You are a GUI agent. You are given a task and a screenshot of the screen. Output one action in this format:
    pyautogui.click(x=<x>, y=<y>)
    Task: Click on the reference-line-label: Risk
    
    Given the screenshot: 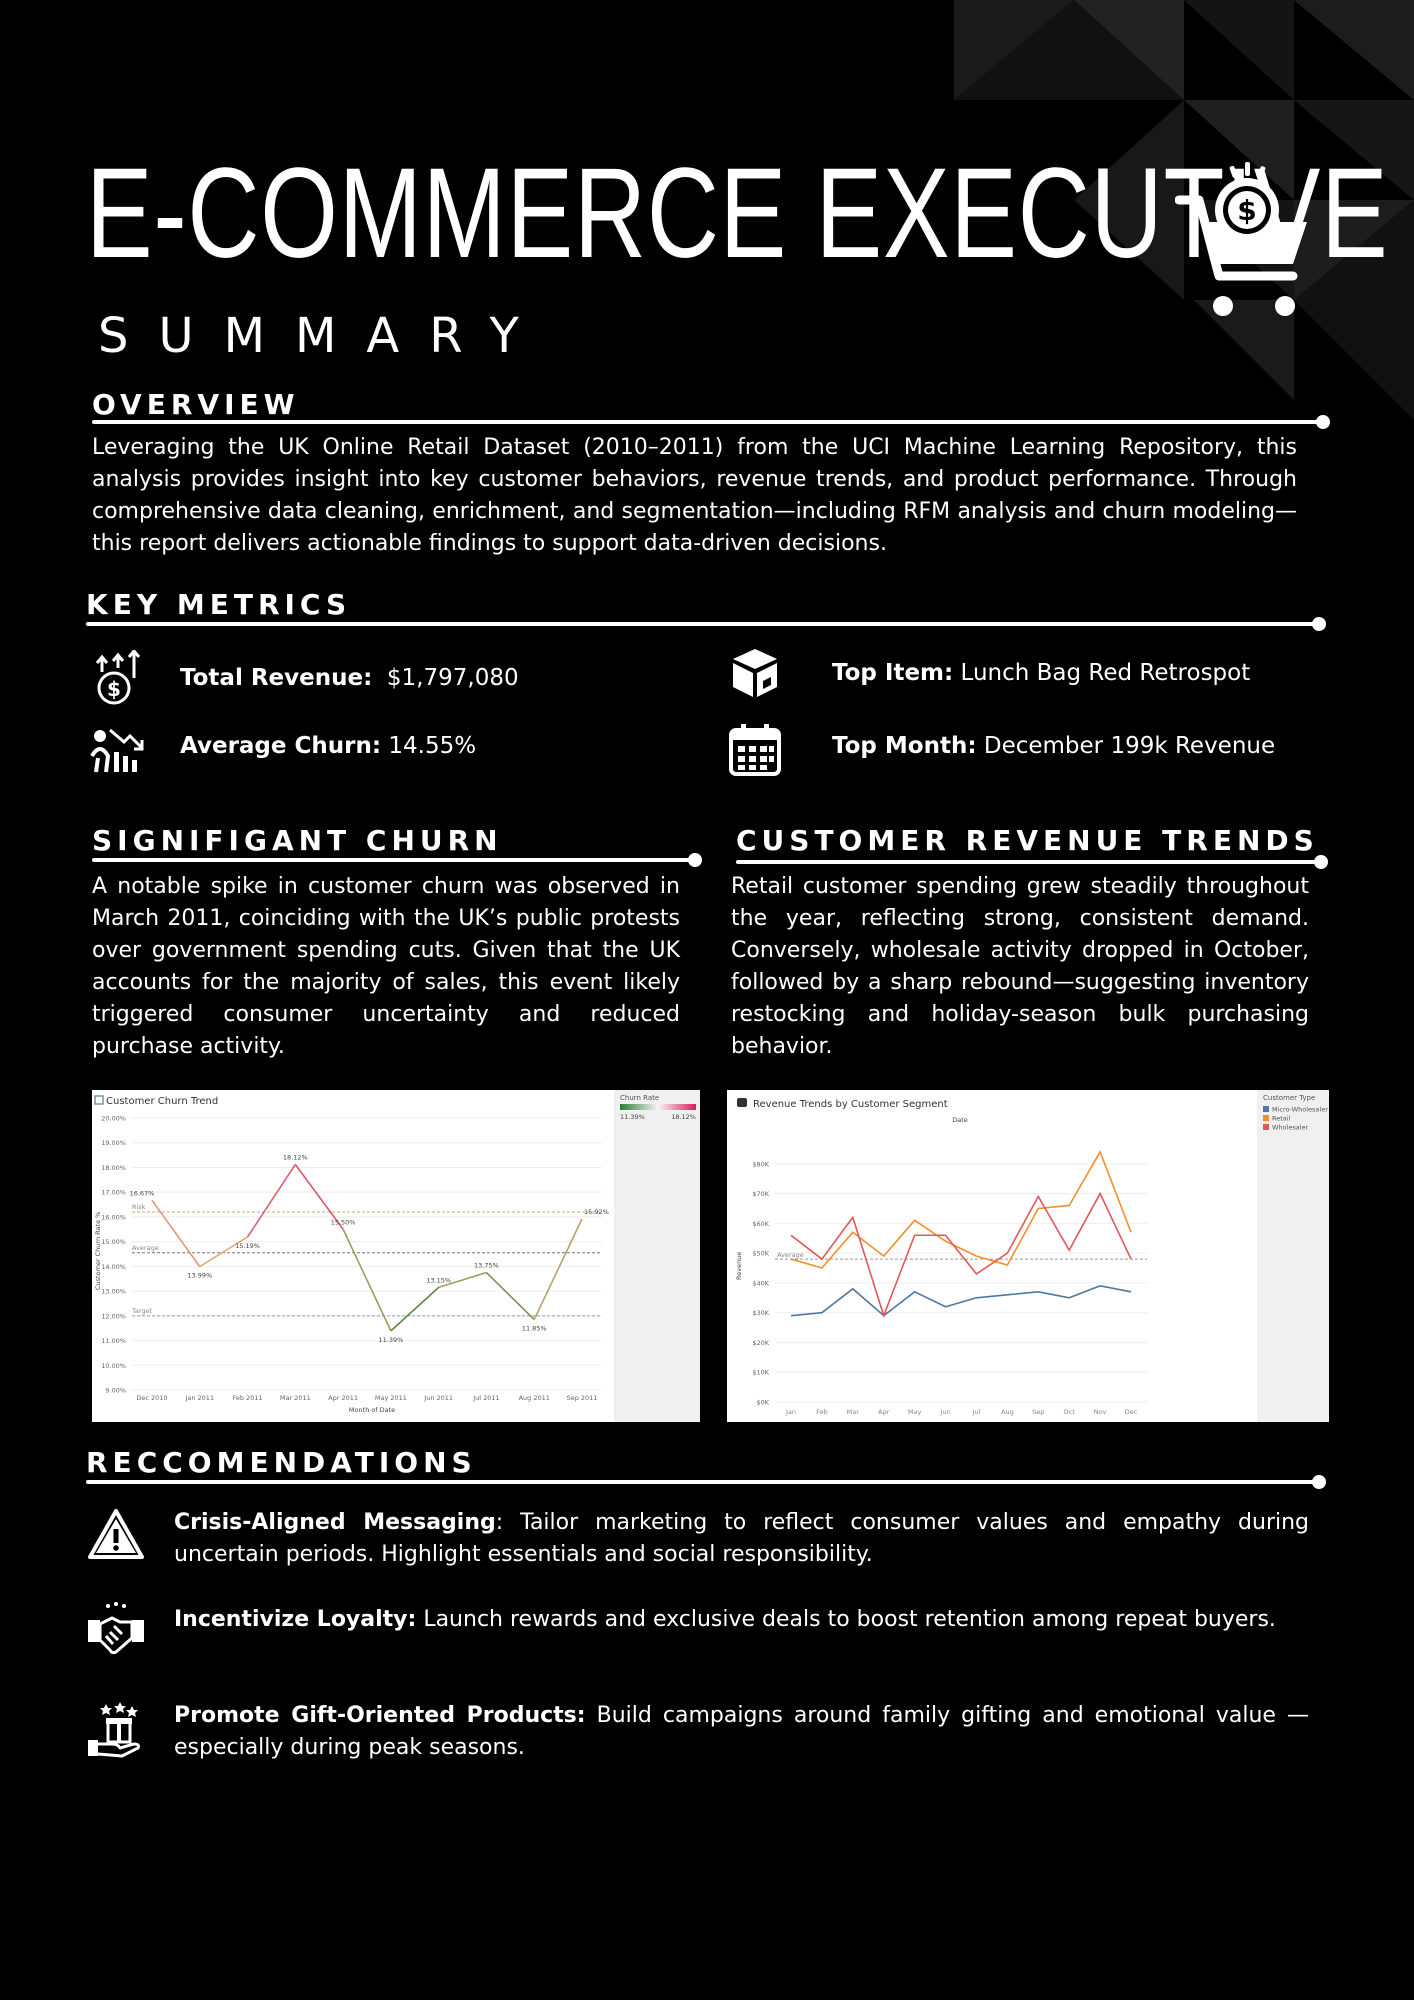 What is the action you would take?
    pyautogui.click(x=139, y=1207)
    